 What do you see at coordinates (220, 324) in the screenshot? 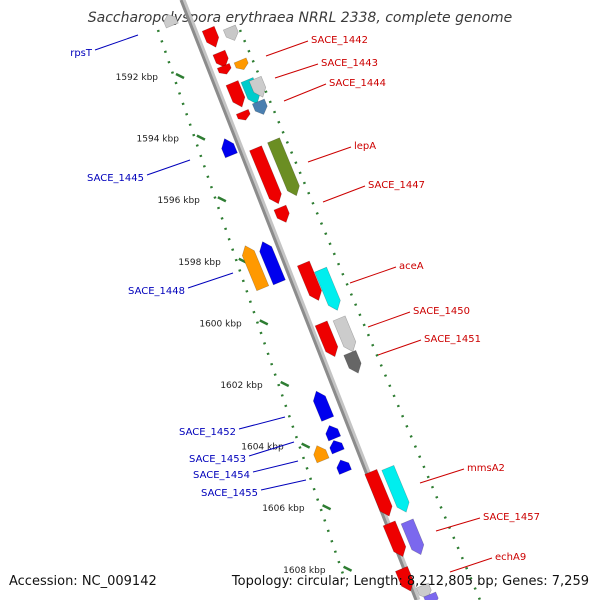
I see `ruler-tick-label: 1600 kbp` at bounding box center [220, 324].